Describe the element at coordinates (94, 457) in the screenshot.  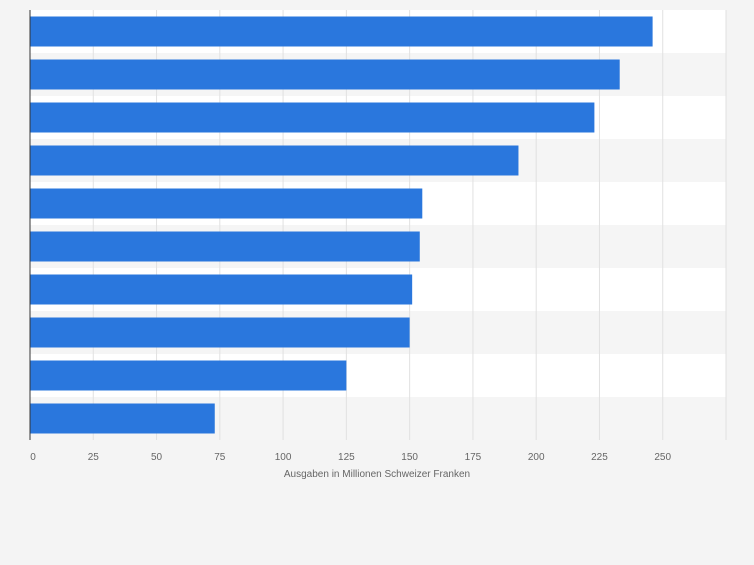
I see `x-tick-label: 25` at that location.